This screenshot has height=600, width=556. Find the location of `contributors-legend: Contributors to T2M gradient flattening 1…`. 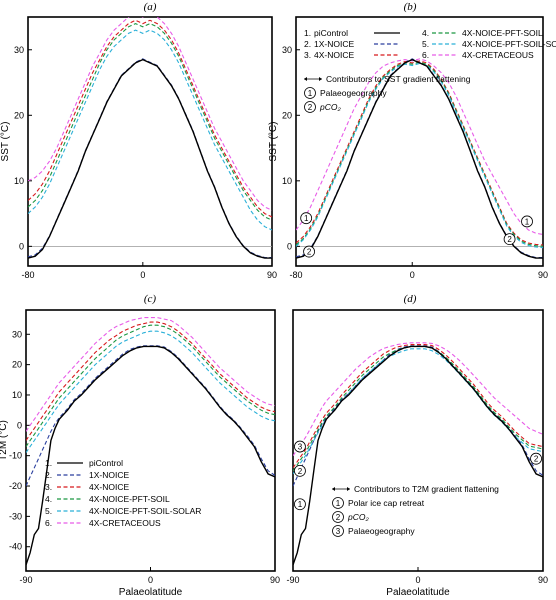

contributors-legend: Contributors to T2M gradient flattening 1… is located at coordinates (415, 510).